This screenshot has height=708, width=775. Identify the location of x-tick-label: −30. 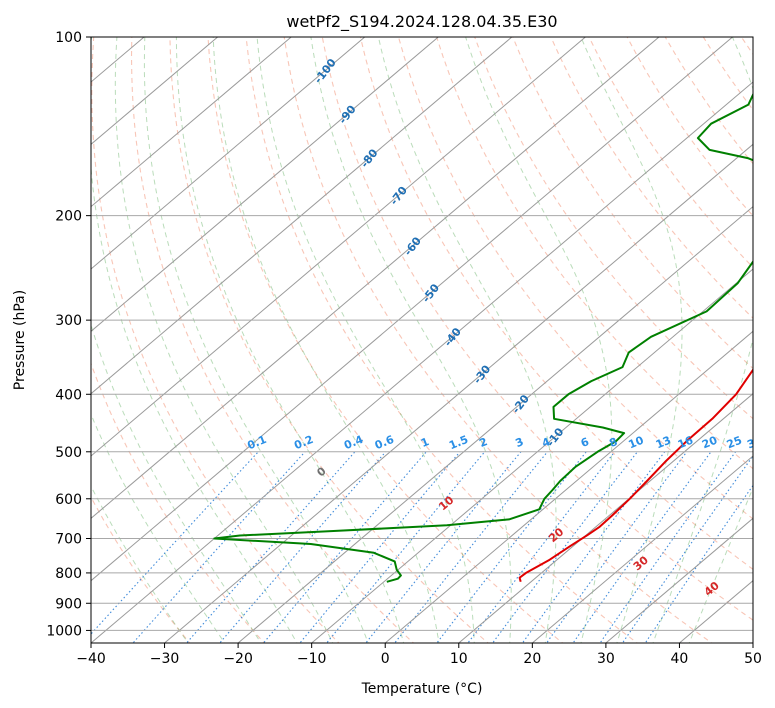
(165, 659).